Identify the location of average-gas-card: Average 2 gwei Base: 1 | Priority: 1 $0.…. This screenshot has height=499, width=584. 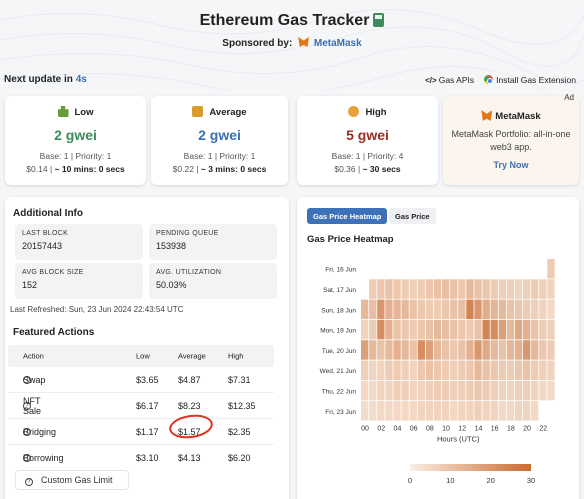
(219, 140).